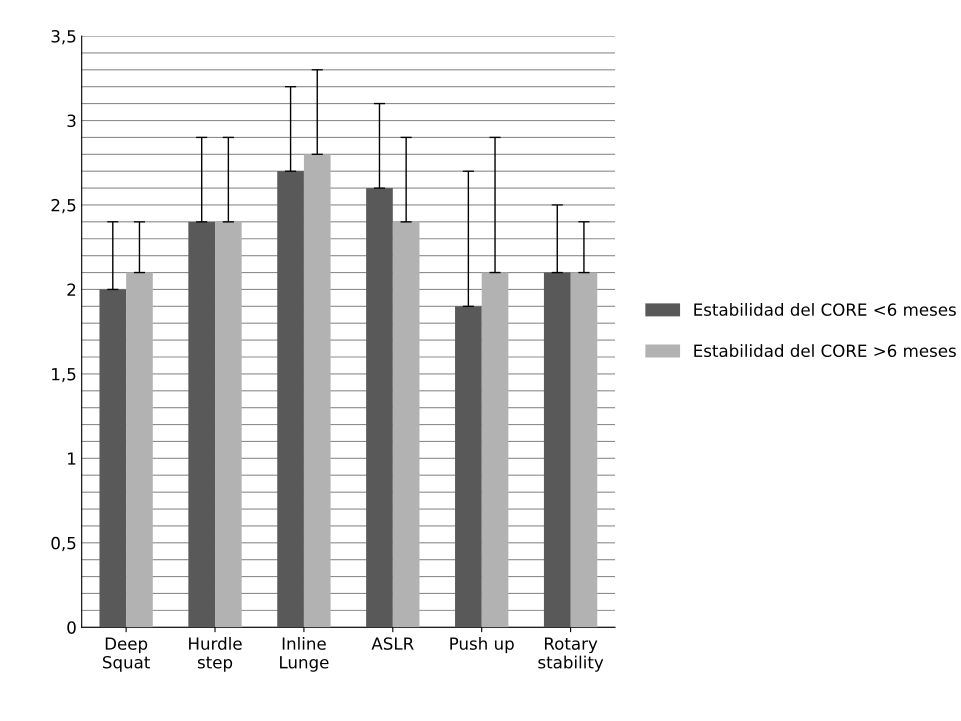  Describe the element at coordinates (71, 289) in the screenshot. I see `y-tick-label: 2` at that location.